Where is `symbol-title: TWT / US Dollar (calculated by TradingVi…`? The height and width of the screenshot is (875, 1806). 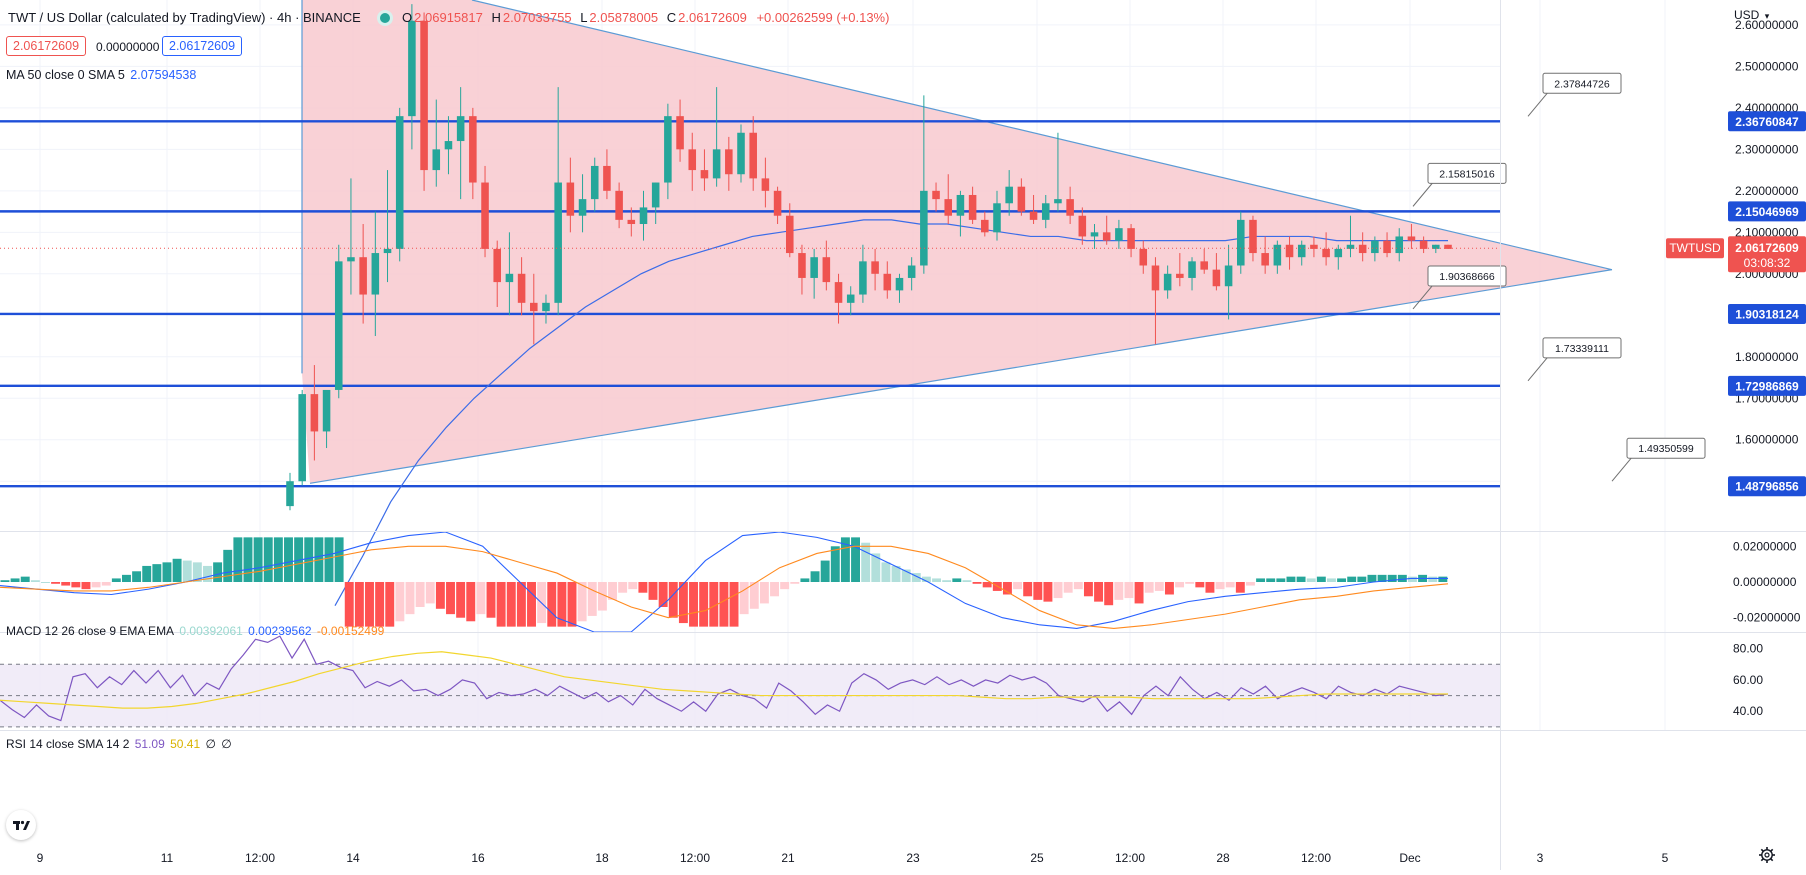 symbol-title: TWT / US Dollar (calculated by TradingVi… is located at coordinates (184, 17).